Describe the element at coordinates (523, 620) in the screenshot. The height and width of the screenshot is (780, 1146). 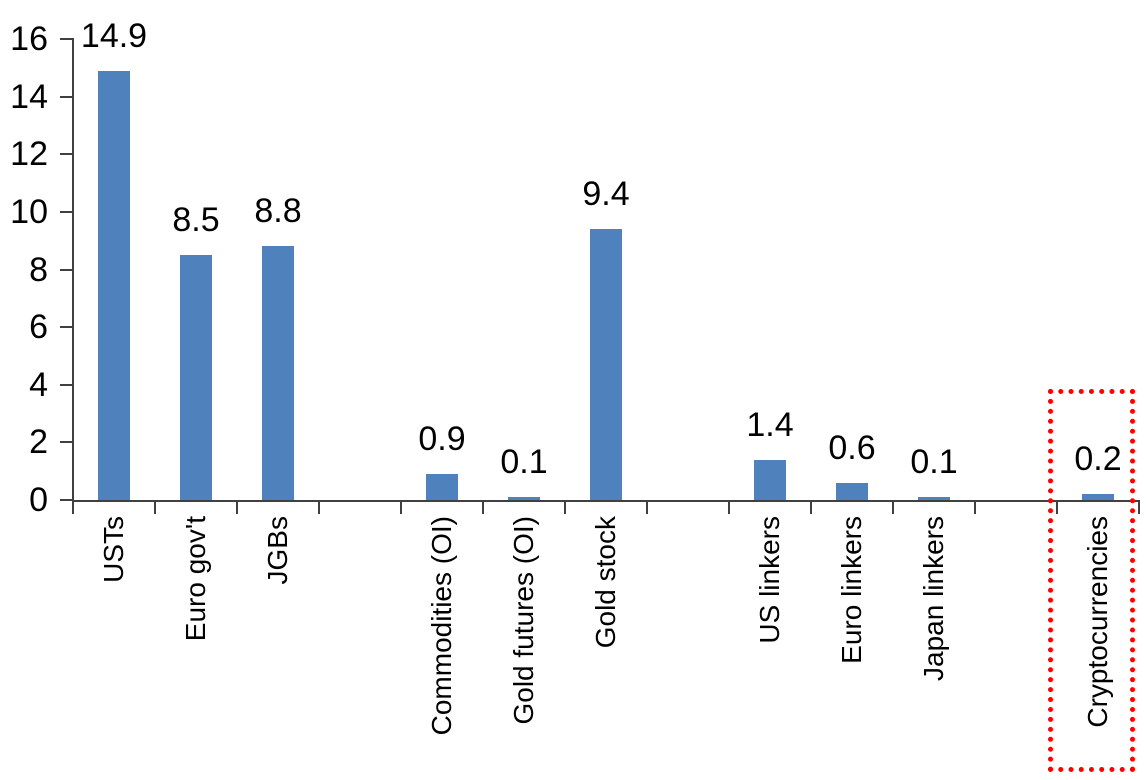
I see `category-label-gold-futures-oi: Gold futures (OI)` at that location.